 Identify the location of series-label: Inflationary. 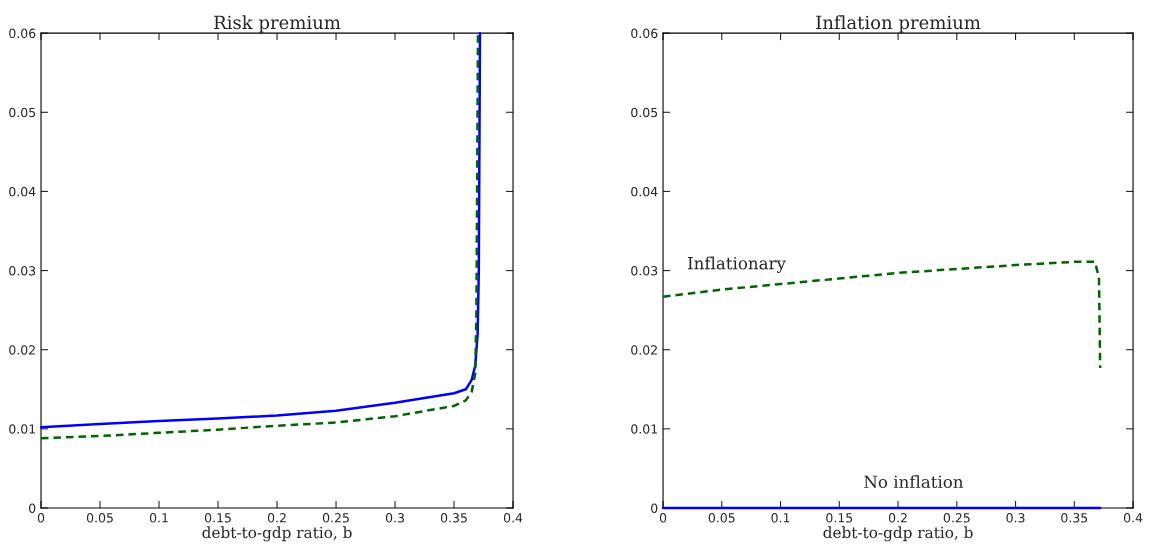
(736, 264).